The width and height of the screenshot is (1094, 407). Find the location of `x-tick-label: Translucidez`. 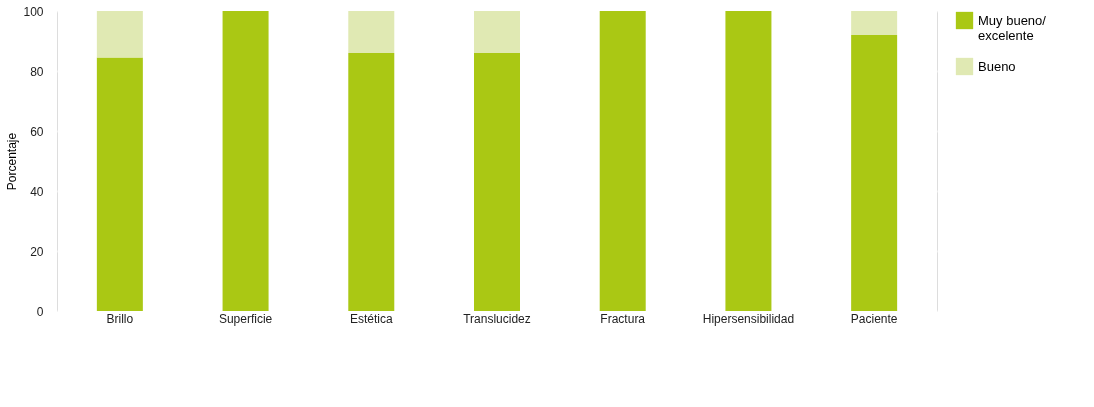

x-tick-label: Translucidez is located at coordinates (497, 318).